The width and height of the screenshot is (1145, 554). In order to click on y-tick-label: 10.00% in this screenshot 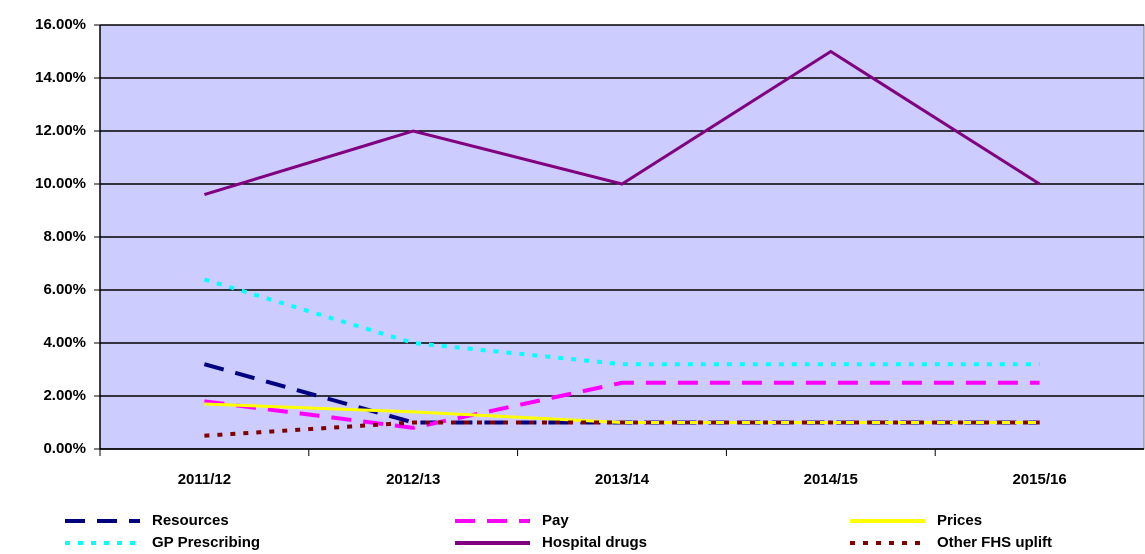, I will do `click(60, 183)`.